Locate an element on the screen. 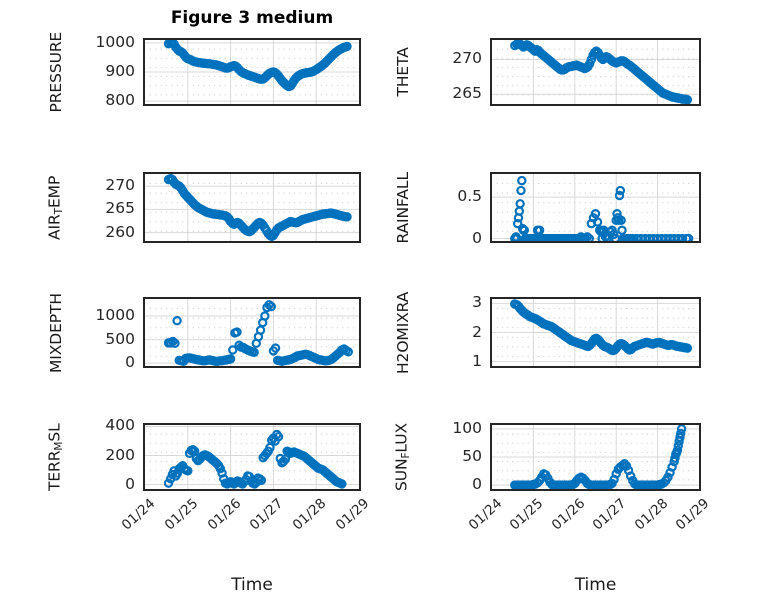 The height and width of the screenshot is (595, 778). ylabel-tail: LUX is located at coordinates (401, 438).